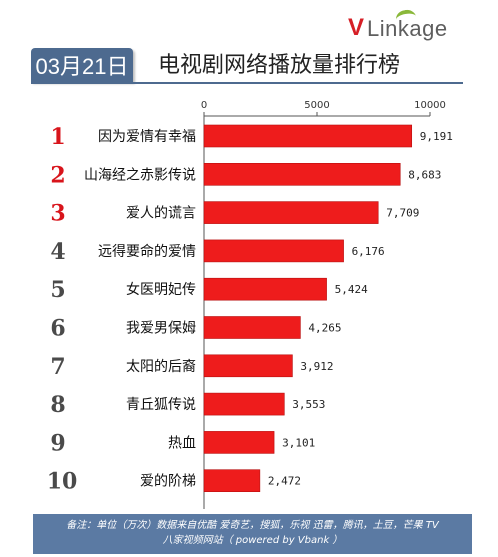 Image resolution: width=498 pixels, height=557 pixels. What do you see at coordinates (252, 540) in the screenshot?
I see `footer-line-2: 八家视频网站（ powered by Vbank ）` at bounding box center [252, 540].